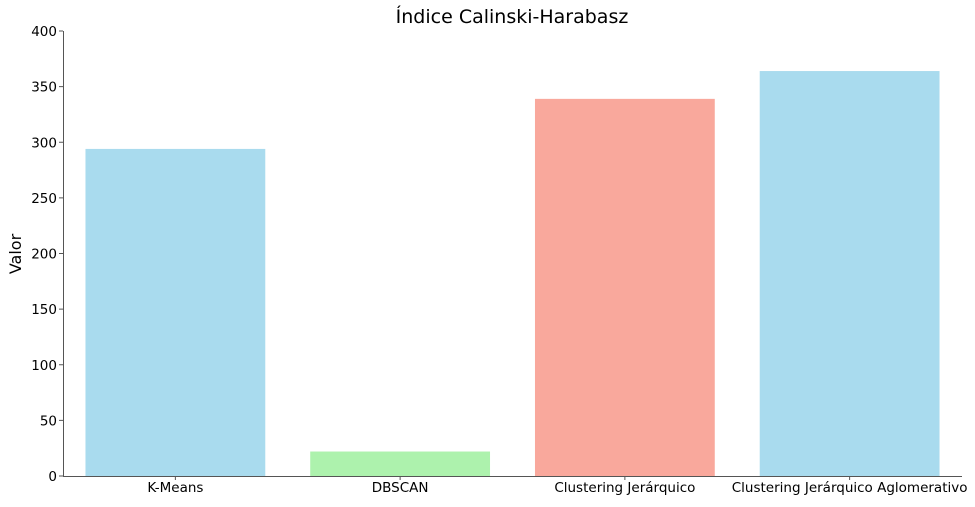  I want to click on y-tick-label-7: 350, so click(44, 88).